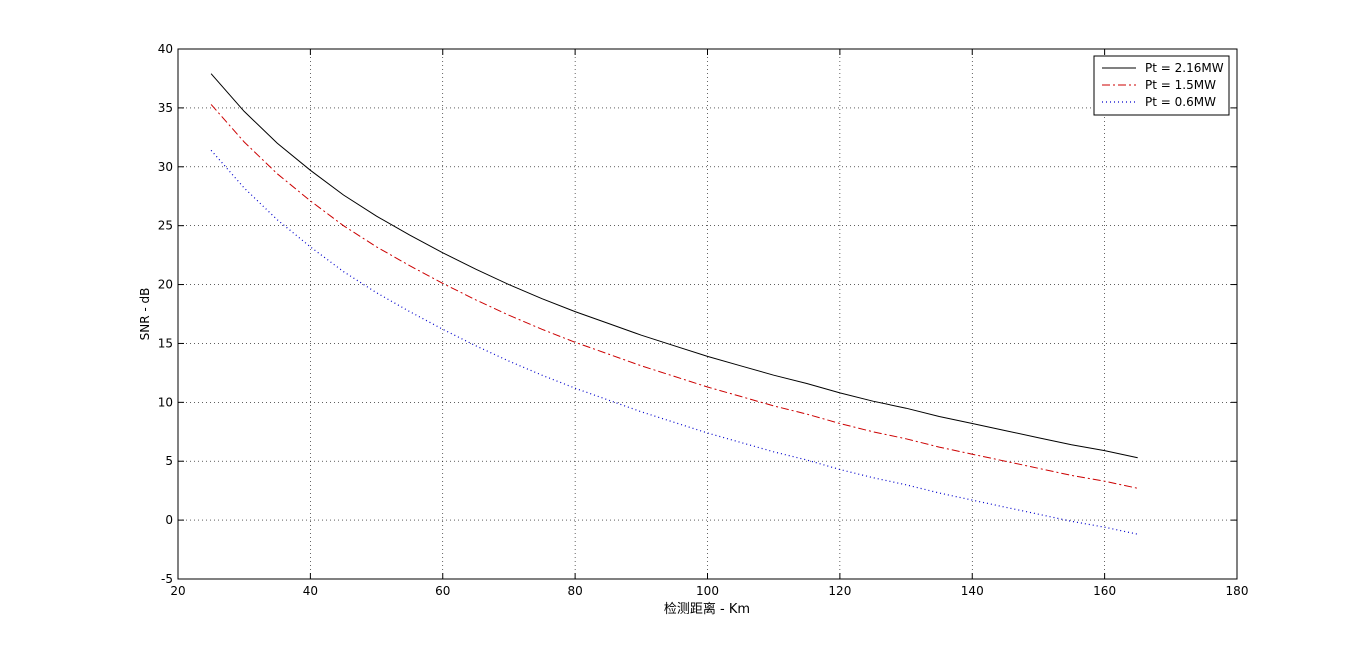 This screenshot has height=654, width=1366. I want to click on y-tick-label: 10, so click(165, 402).